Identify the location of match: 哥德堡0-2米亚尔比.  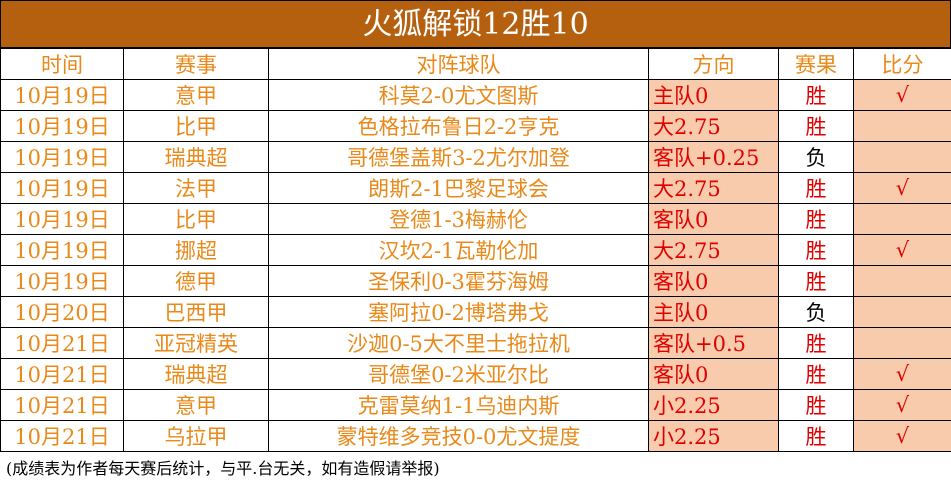
(459, 374).